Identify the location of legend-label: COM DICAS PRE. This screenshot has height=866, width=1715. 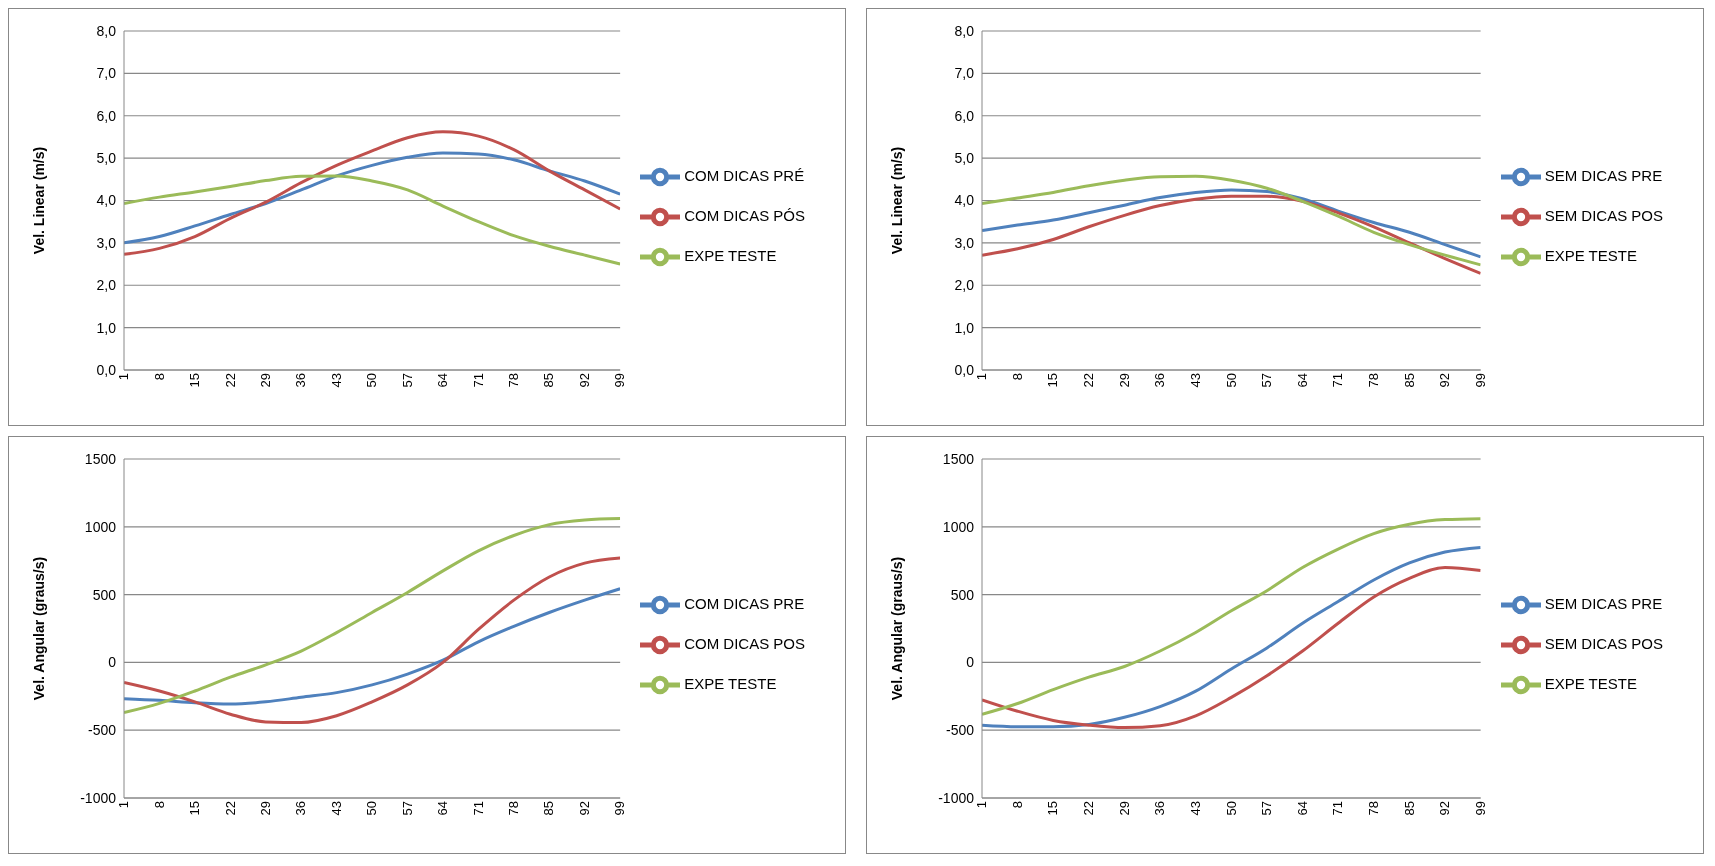
(744, 603).